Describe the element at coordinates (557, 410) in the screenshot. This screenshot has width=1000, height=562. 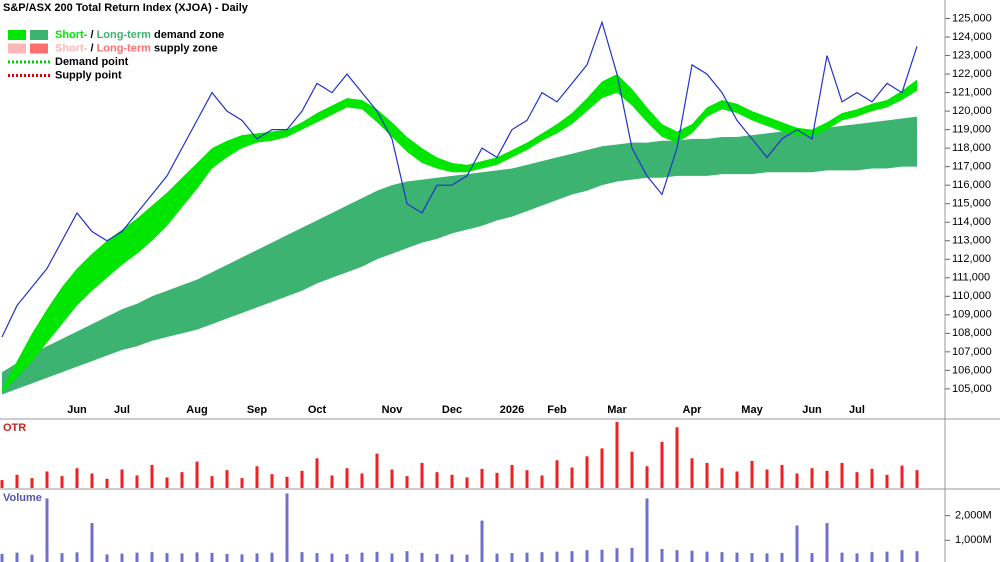
I see `x-tick-label: Feb` at that location.